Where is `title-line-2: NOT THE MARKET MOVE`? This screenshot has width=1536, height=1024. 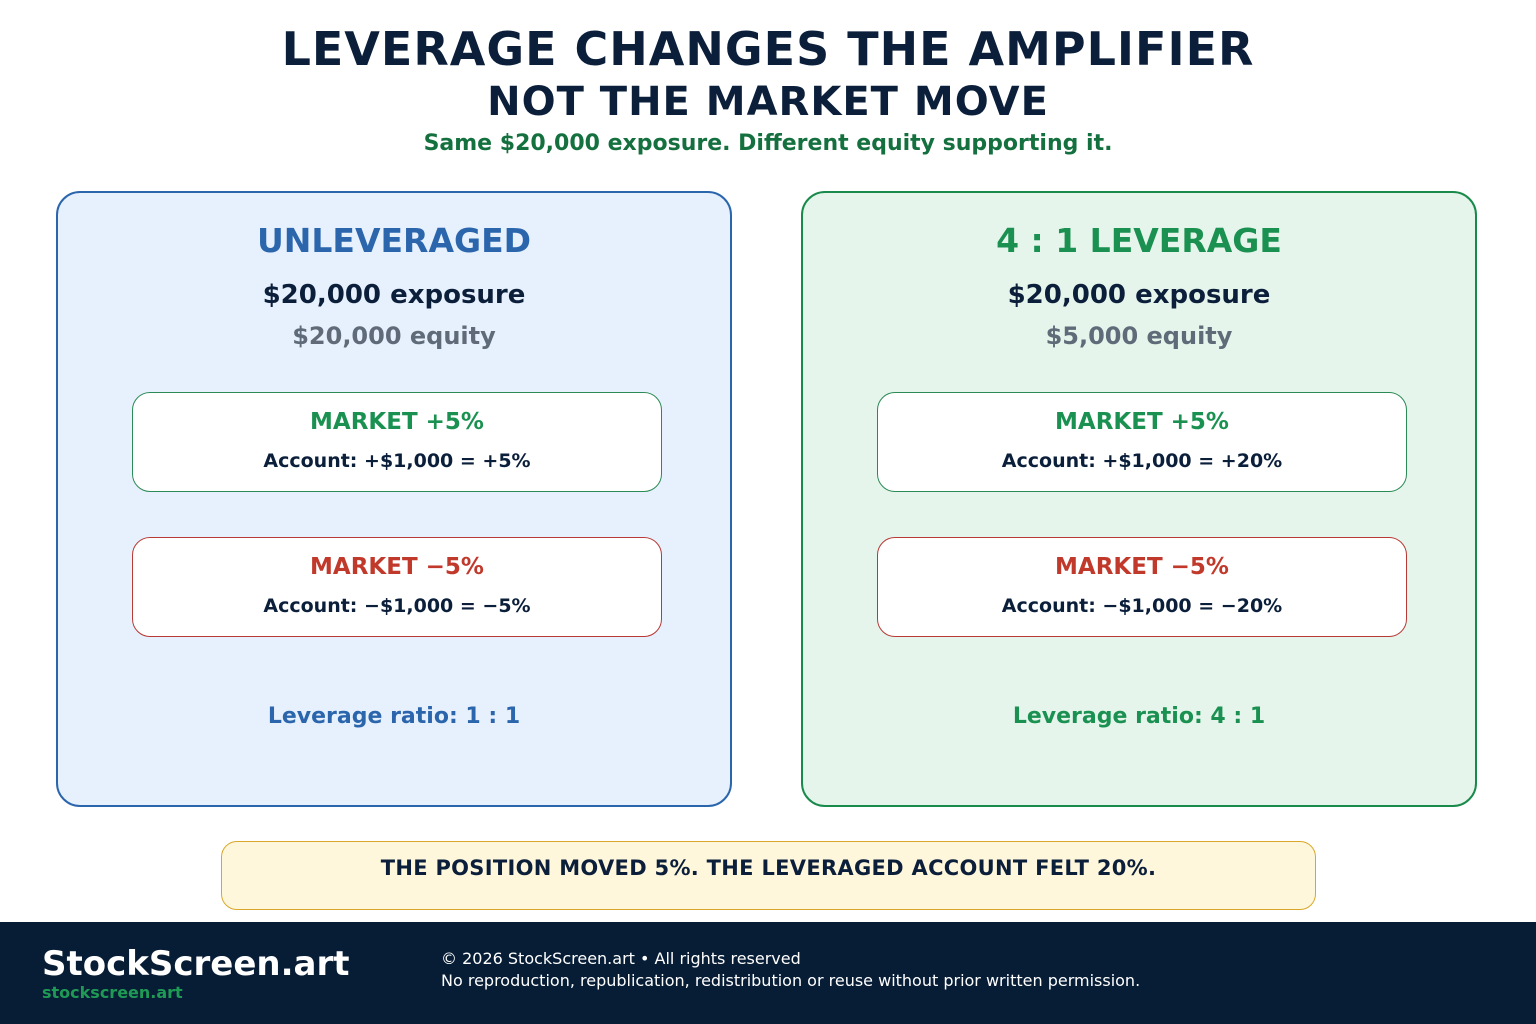
title-line-2: NOT THE MARKET MOVE is located at coordinates (768, 102).